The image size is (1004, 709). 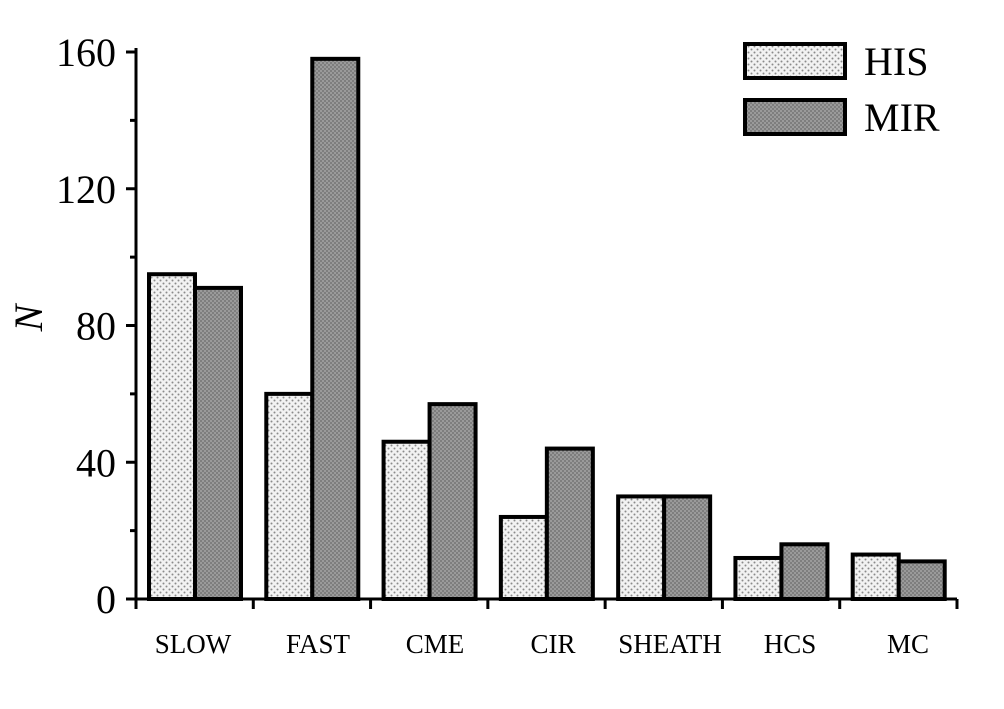 What do you see at coordinates (335, 328) in the screenshot?
I see `bar-mir-fast` at bounding box center [335, 328].